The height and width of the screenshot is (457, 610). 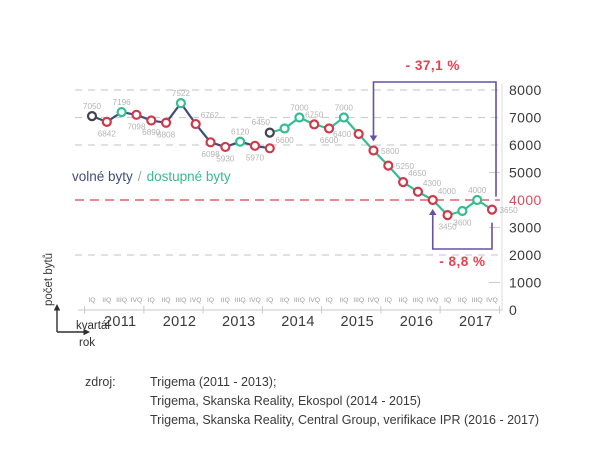 I want to click on data-point-label: 7522, so click(x=181, y=93).